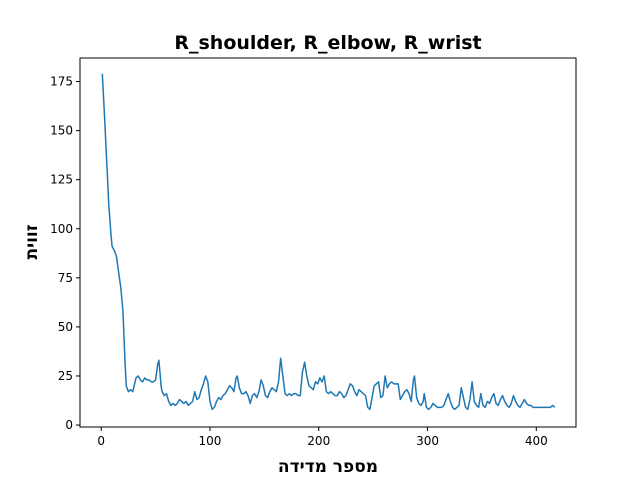 The width and height of the screenshot is (640, 480). I want to click on x-tick-label: 300, so click(427, 441).